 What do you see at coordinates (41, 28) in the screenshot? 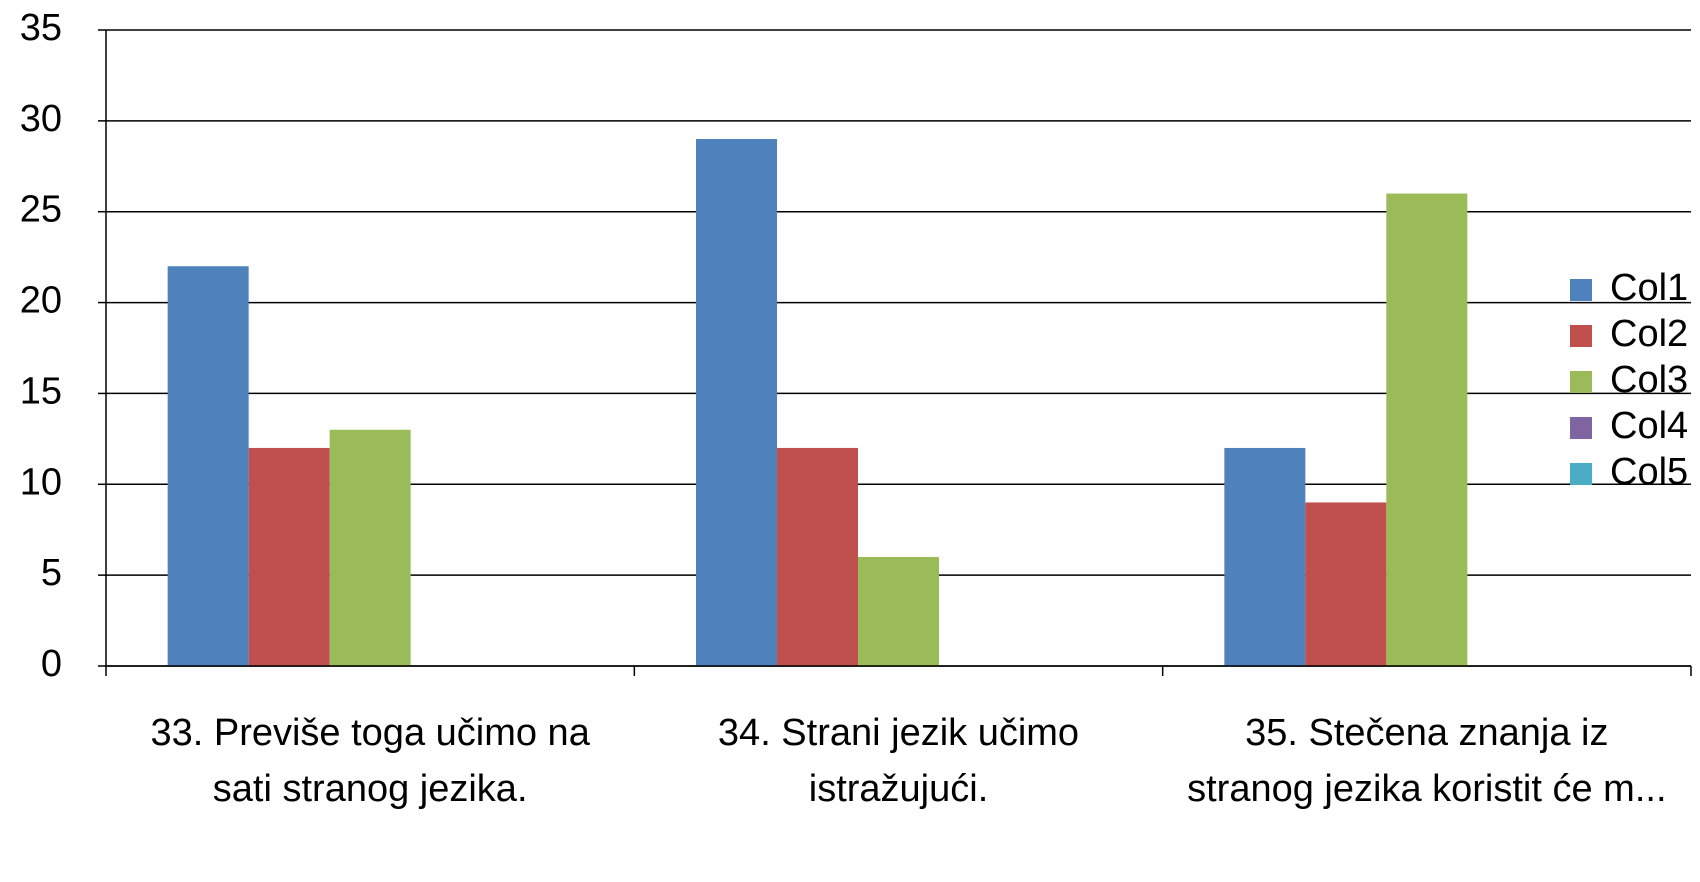
I see `y-tick-label: 35` at bounding box center [41, 28].